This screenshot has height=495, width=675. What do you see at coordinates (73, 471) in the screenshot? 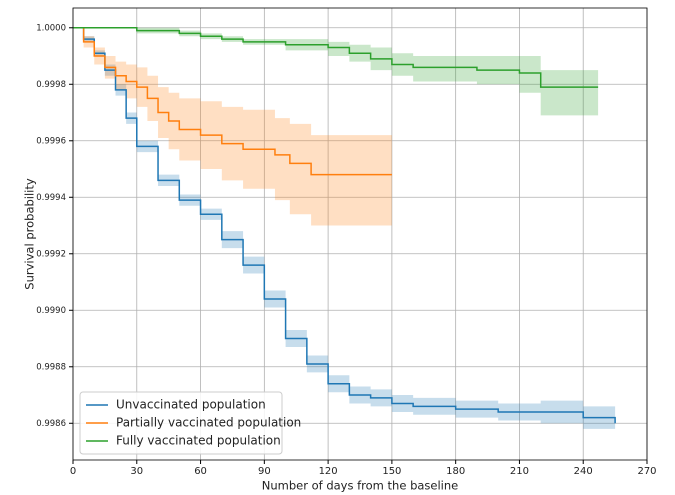
I see `x-tick-label: 0` at bounding box center [73, 471].